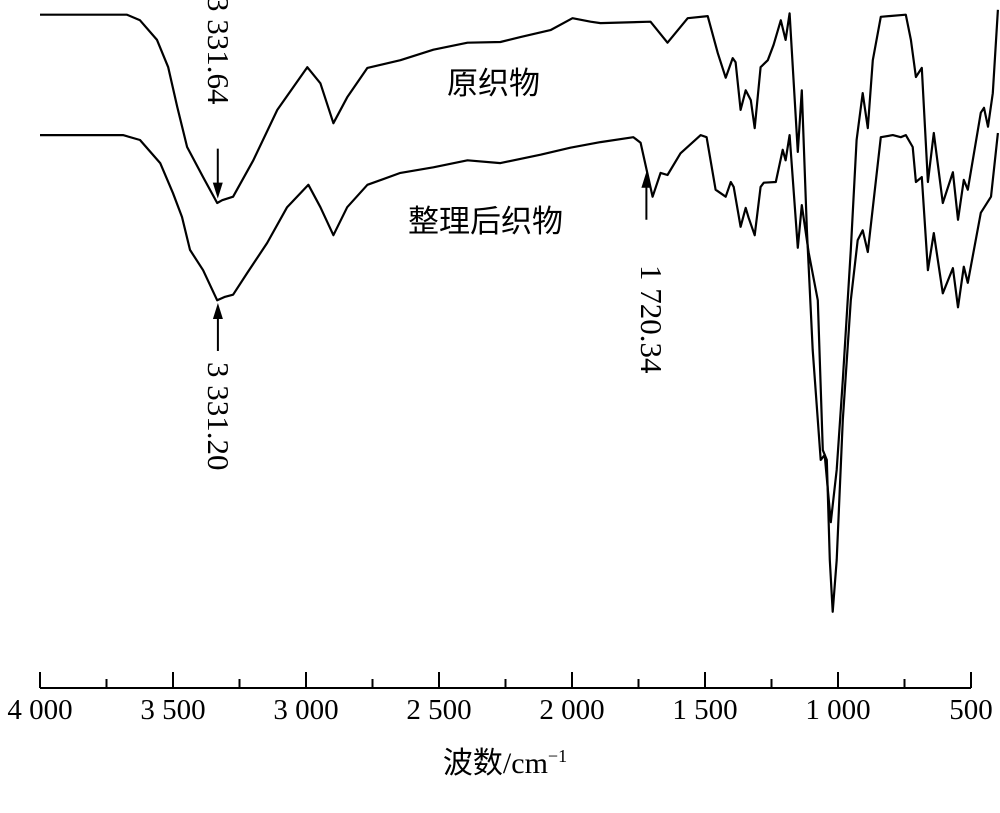 The height and width of the screenshot is (813, 1000). I want to click on annotation-3331-64: 3 331.64, so click(218, 52).